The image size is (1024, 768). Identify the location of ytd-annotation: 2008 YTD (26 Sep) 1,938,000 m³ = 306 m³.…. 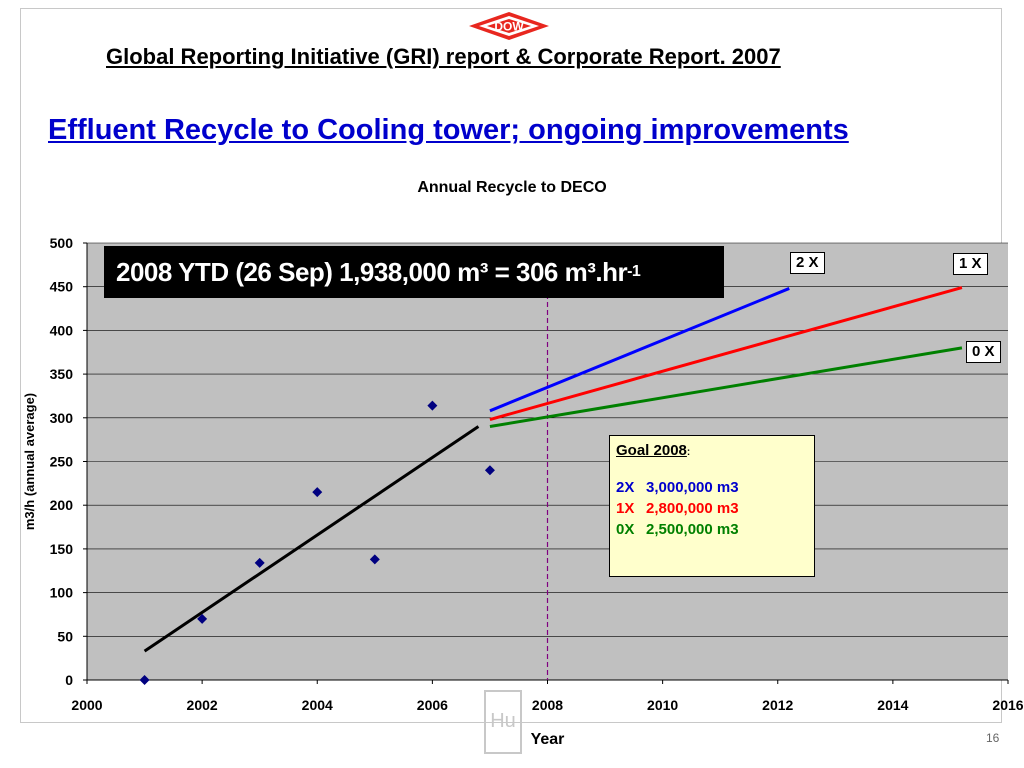
(414, 272).